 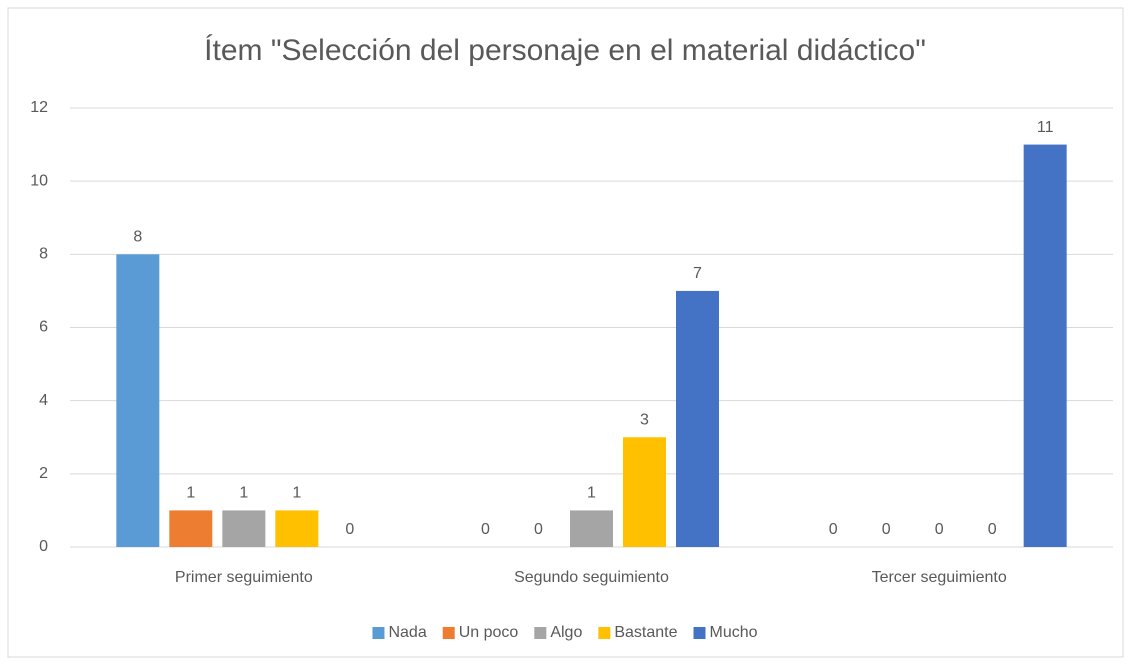 I want to click on data-label: 11, so click(x=1045, y=127).